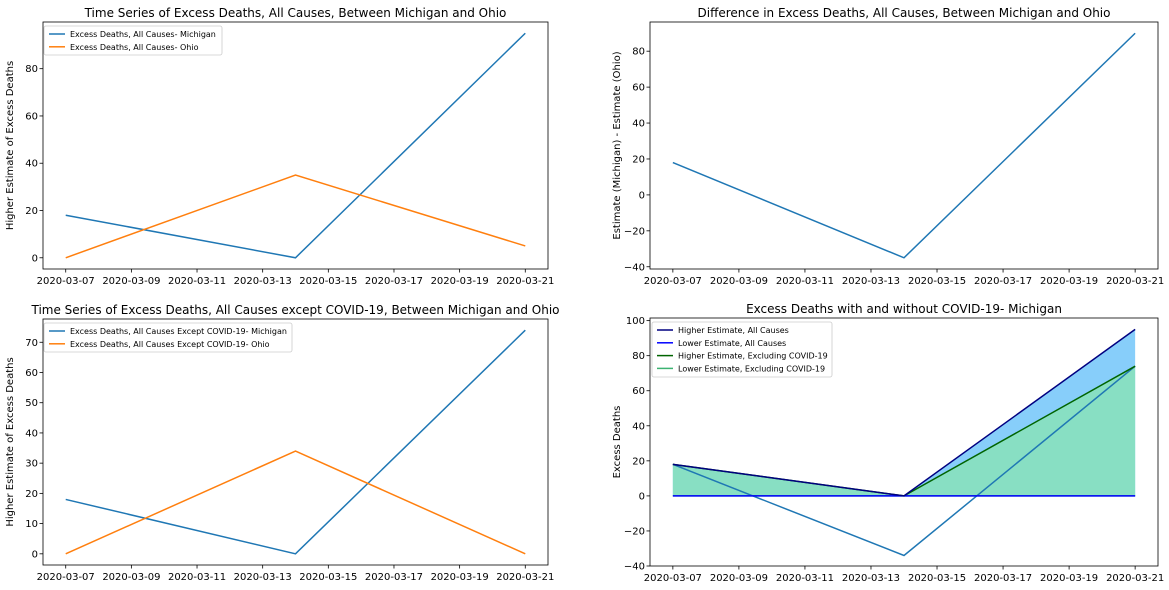  Describe the element at coordinates (134, 47) in the screenshot. I see `legend-label: Excess Deaths, All Causes- Ohio` at that location.